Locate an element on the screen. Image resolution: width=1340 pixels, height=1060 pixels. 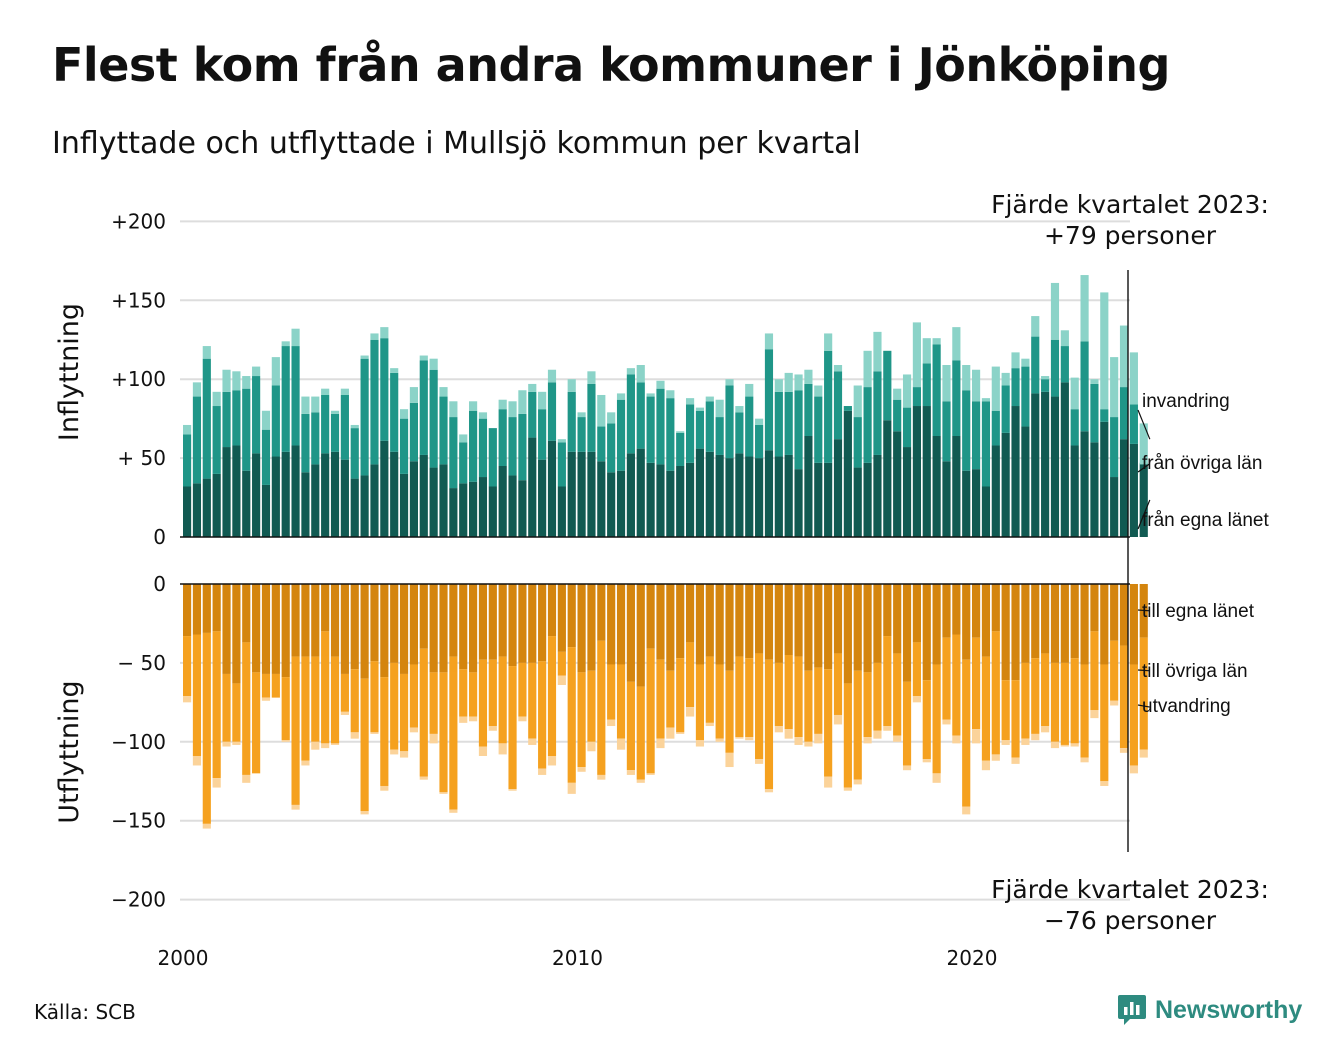
newsworthy-logo-icon is located at coordinates (1132, 1010).